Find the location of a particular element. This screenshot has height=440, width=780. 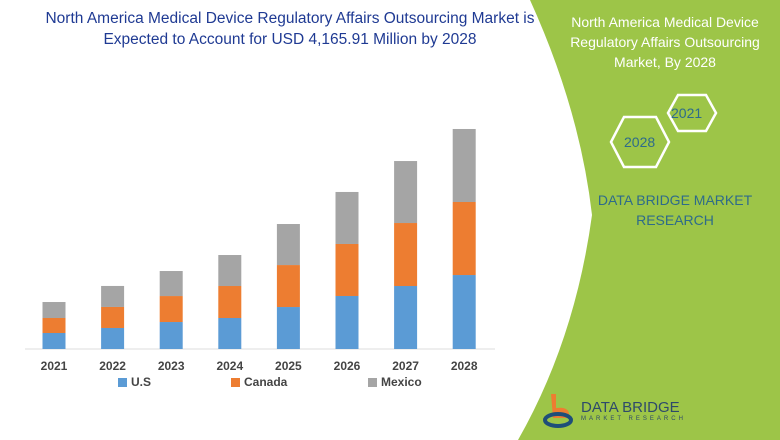

bar-mexico-2025 is located at coordinates (288, 245).